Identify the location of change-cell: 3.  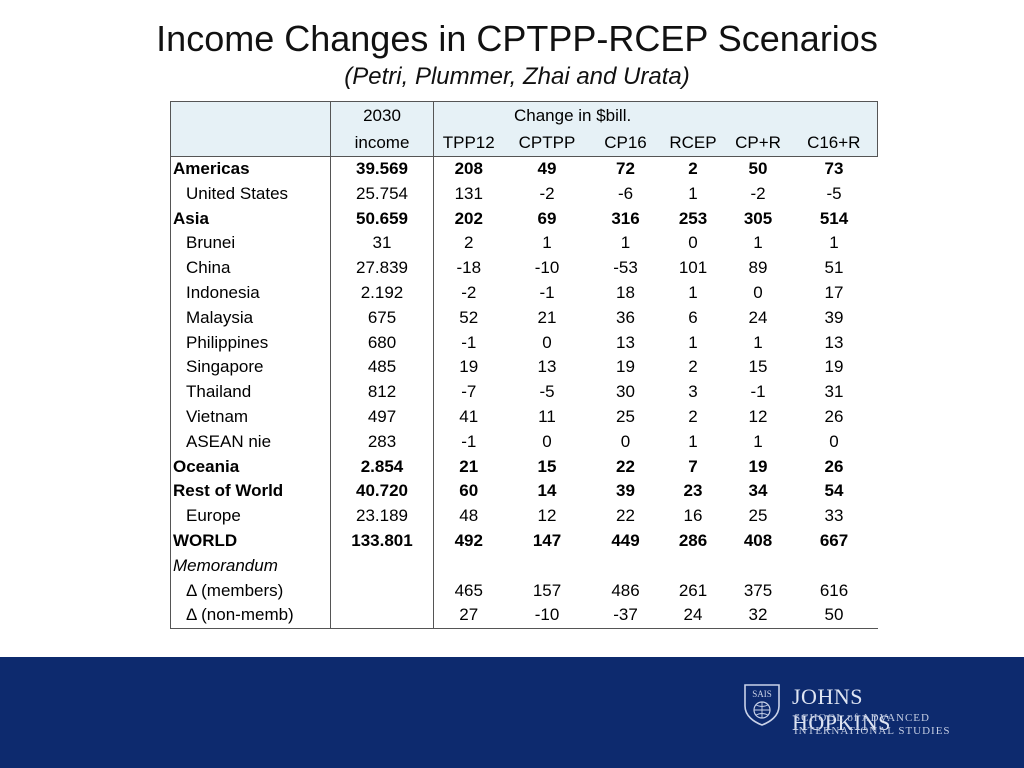
(693, 392).